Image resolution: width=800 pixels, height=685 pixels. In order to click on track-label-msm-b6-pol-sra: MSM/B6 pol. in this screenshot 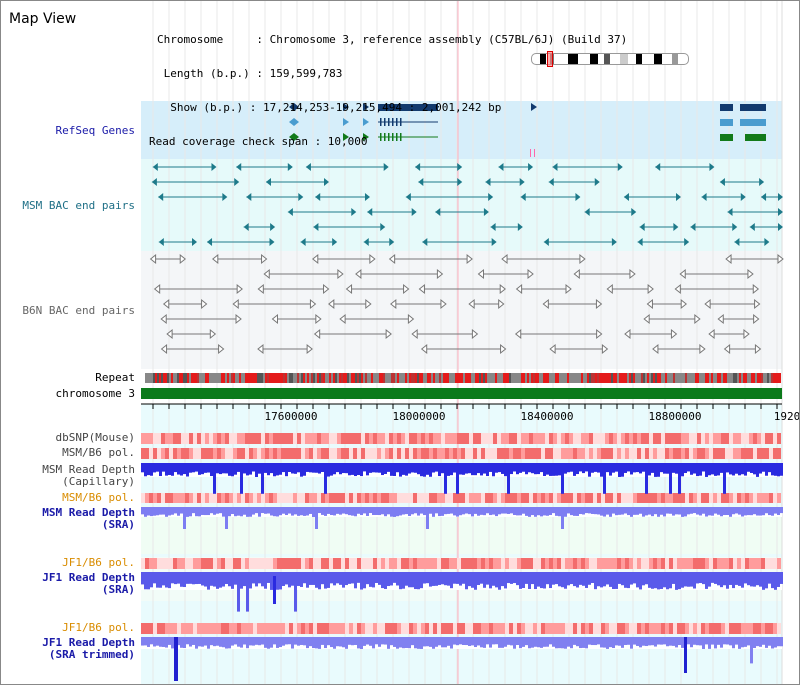, I will do `click(98, 497)`.